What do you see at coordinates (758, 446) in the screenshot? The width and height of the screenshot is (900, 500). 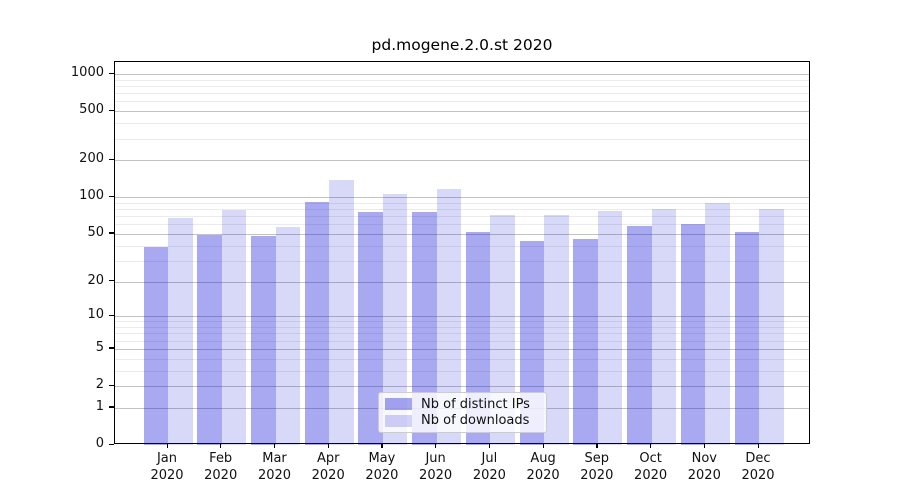 I see `x-tick-dec` at bounding box center [758, 446].